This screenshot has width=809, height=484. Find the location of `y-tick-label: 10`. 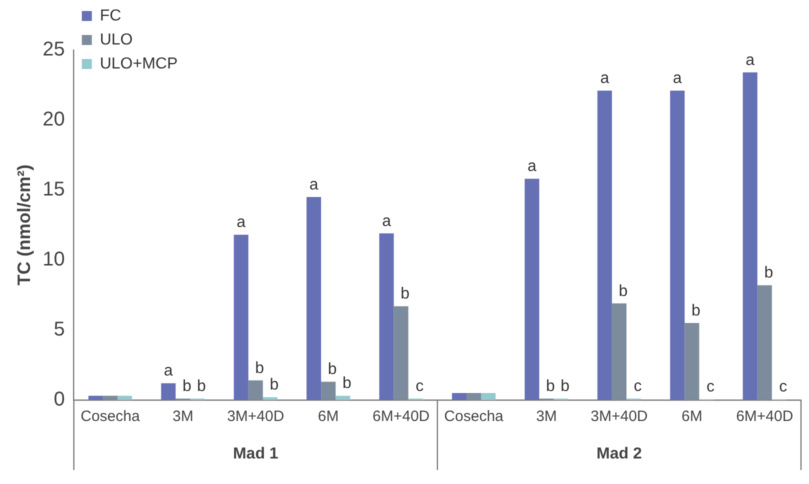

y-tick-label: 10 is located at coordinates (53, 259).